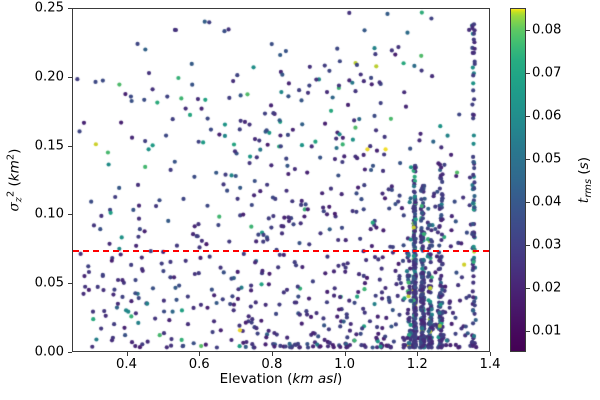  I want to click on ytick-label: 0.05, so click(49, 283).